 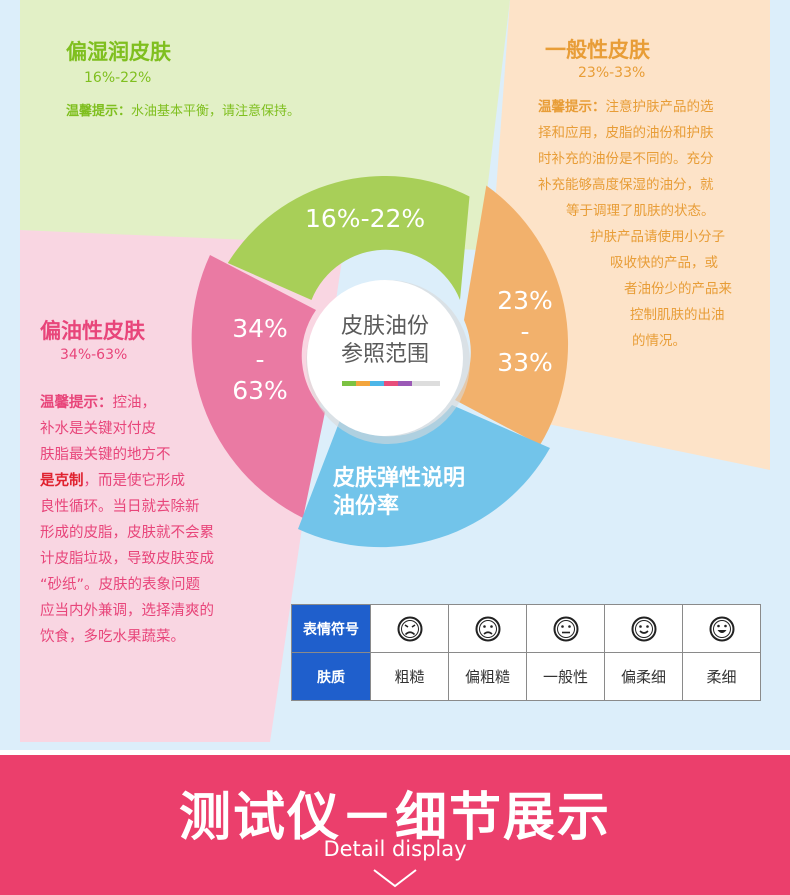 I want to click on color-strip-green, so click(x=349, y=383).